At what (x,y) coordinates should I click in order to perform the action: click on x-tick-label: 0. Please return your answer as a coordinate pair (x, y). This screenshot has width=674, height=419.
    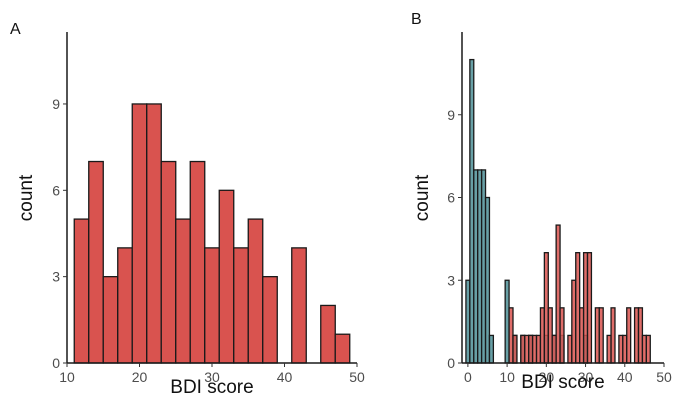
    Looking at the image, I should click on (468, 377).